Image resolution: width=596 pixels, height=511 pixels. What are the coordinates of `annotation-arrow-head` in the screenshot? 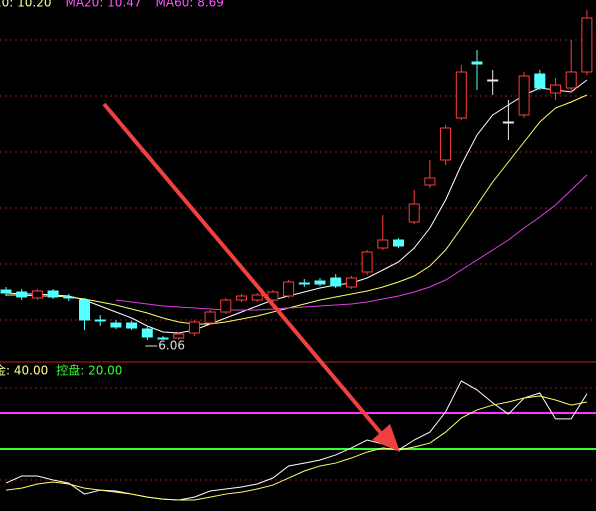 It's located at (386, 438).